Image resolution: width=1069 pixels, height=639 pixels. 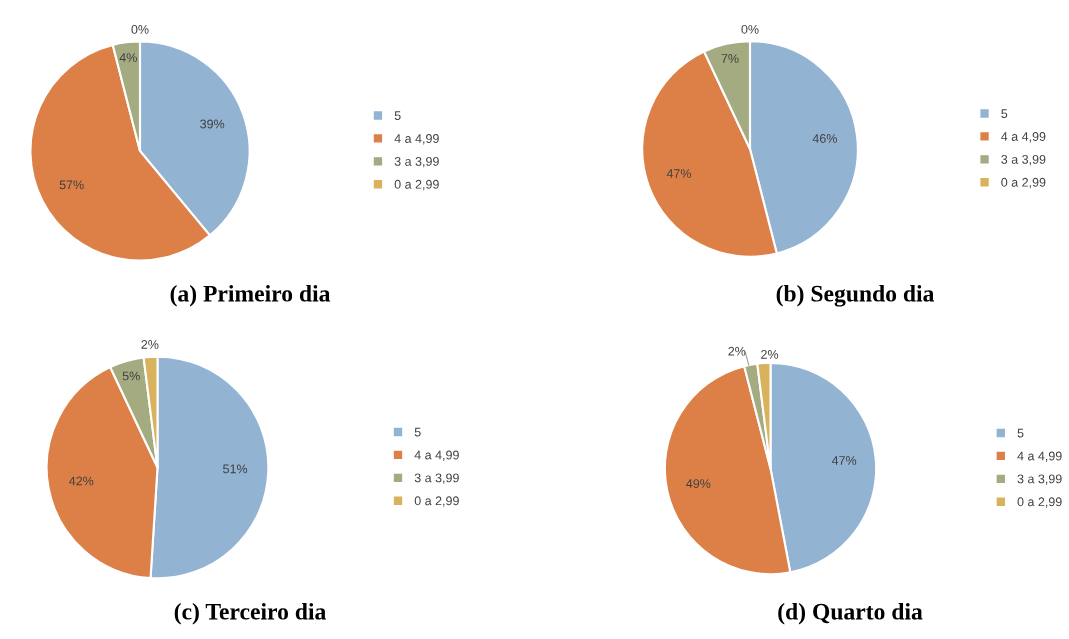 I want to click on data-label: 7%, so click(x=730, y=58).